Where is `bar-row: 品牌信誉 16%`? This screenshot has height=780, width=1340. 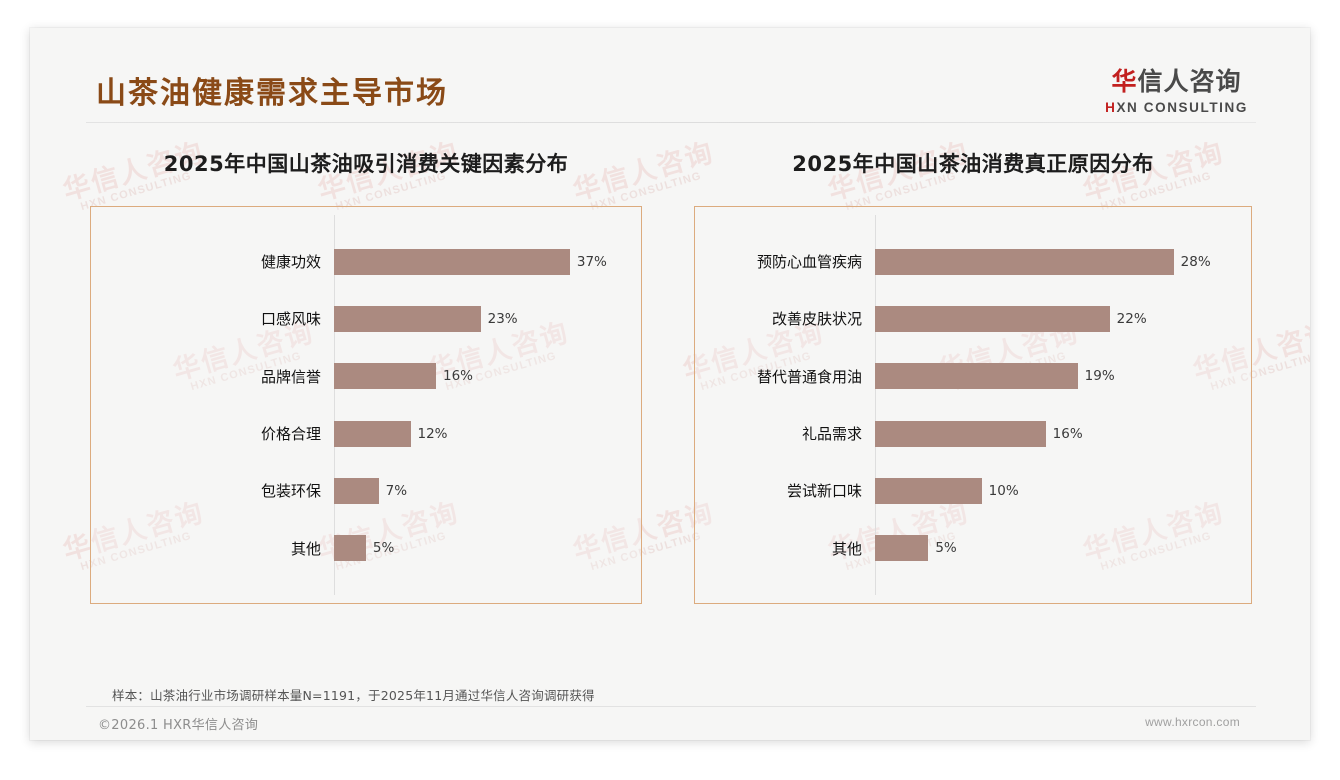
bar-row: 品牌信誉 16% is located at coordinates (361, 376).